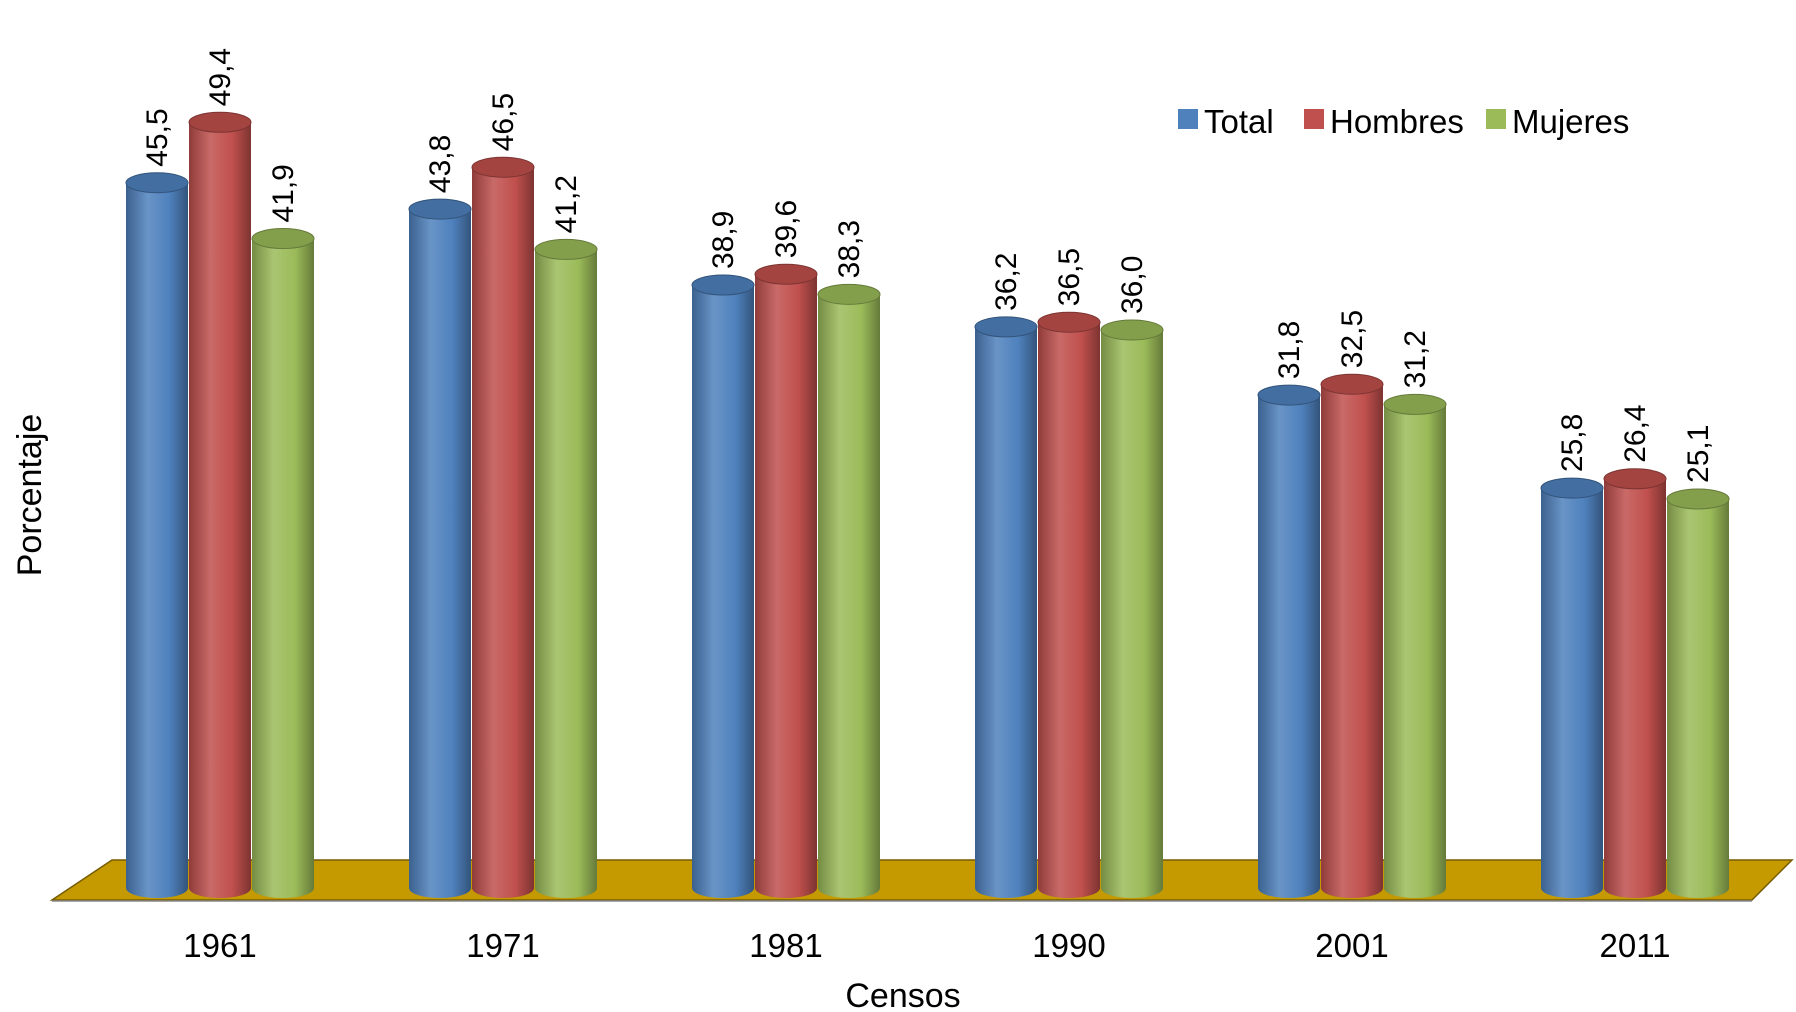  I want to click on x-tick-1961: 1961, so click(219, 945).